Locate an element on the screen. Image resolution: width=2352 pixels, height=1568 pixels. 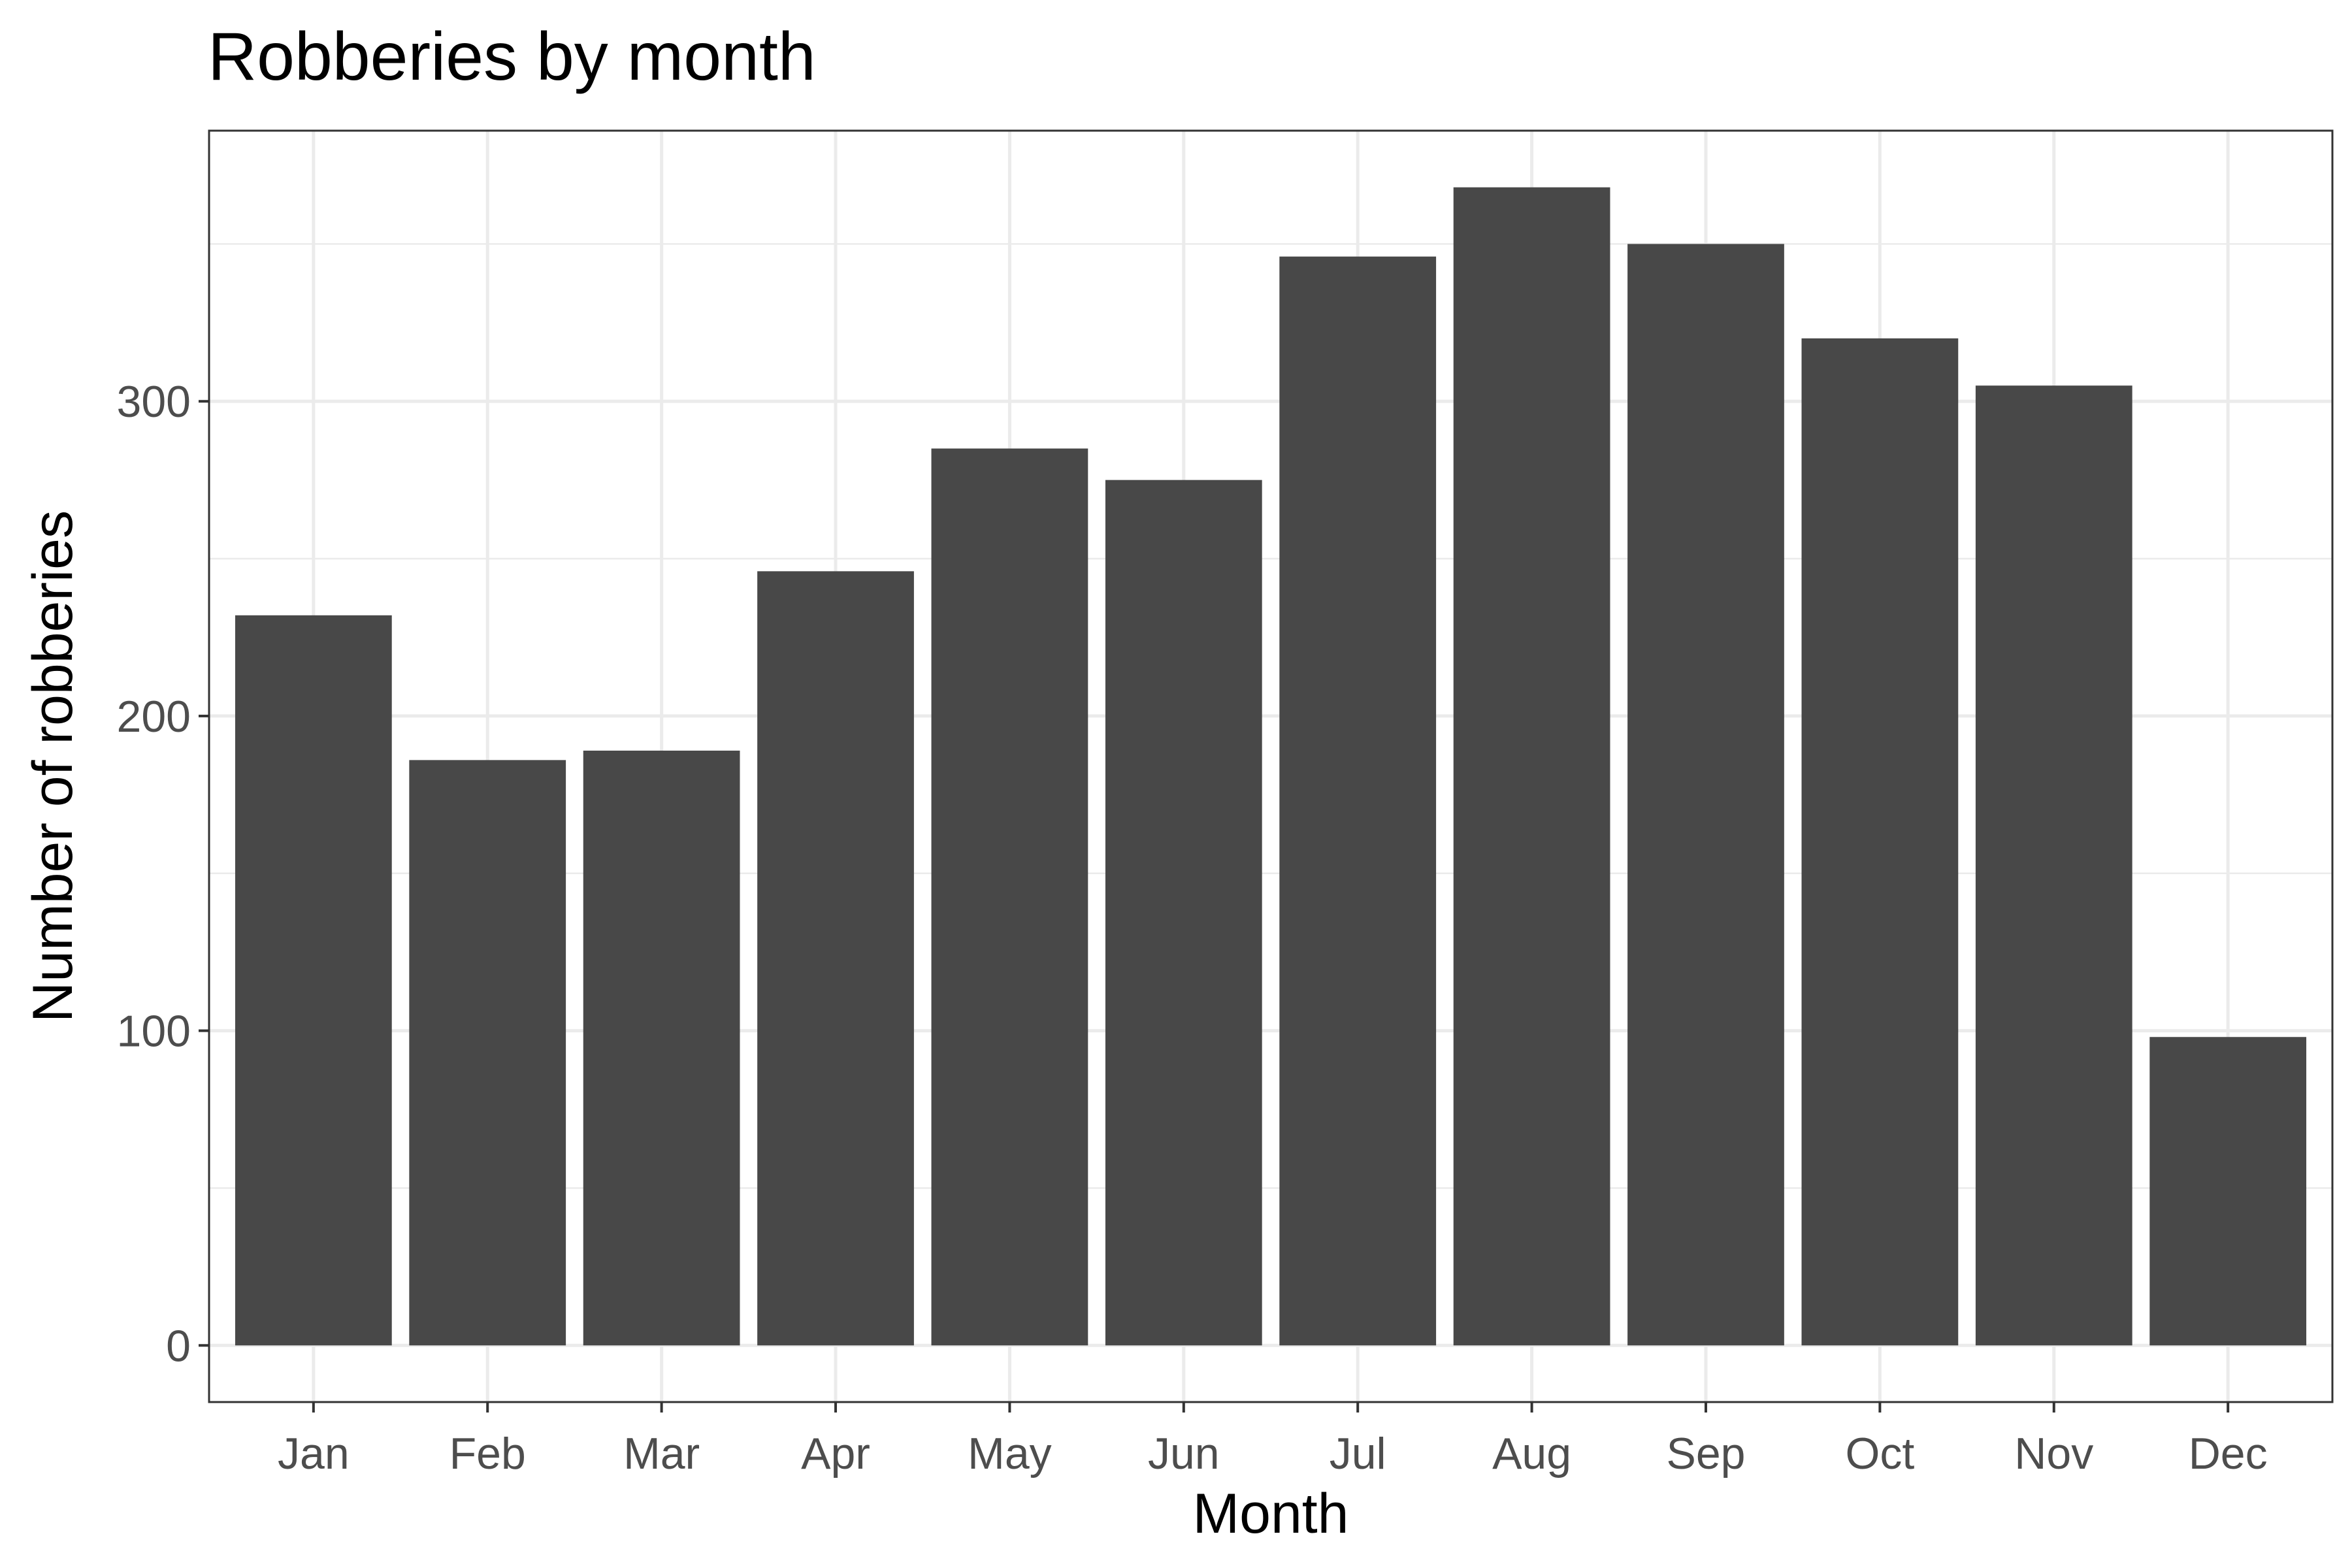
x-tick-label-nov: Nov is located at coordinates (2053, 1453).